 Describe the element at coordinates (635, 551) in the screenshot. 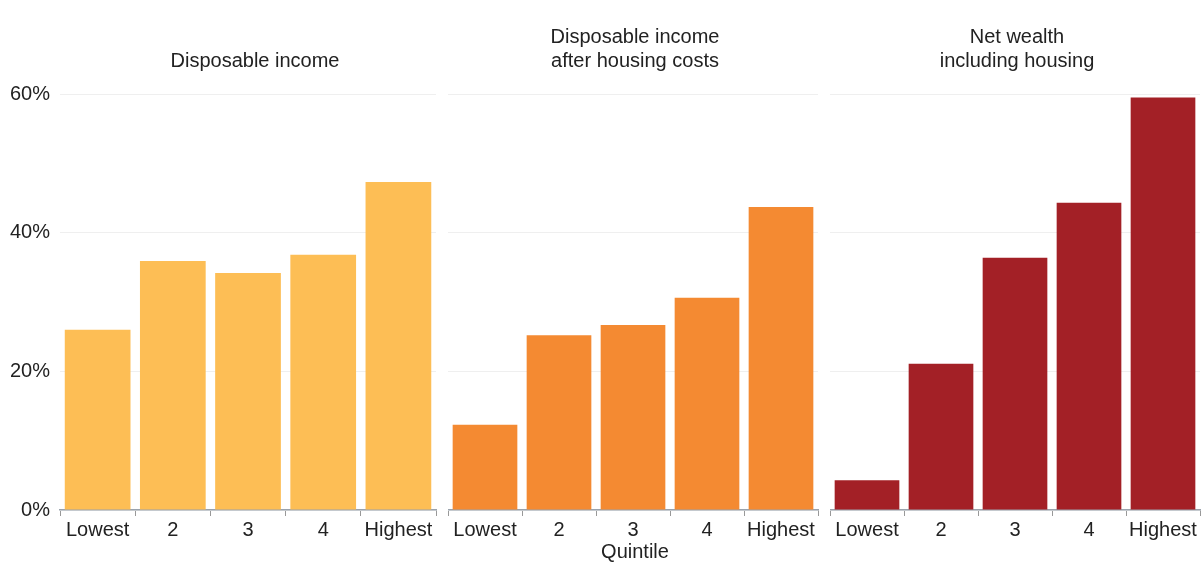

I see `x-axis-title: Quintile` at that location.